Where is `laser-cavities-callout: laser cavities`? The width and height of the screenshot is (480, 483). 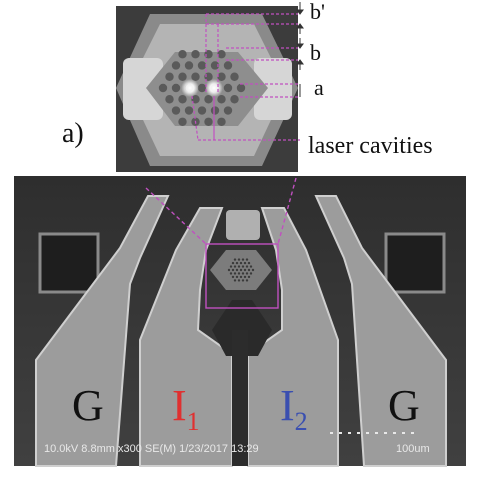
laser-cavities-callout: laser cavities is located at coordinates (370, 146).